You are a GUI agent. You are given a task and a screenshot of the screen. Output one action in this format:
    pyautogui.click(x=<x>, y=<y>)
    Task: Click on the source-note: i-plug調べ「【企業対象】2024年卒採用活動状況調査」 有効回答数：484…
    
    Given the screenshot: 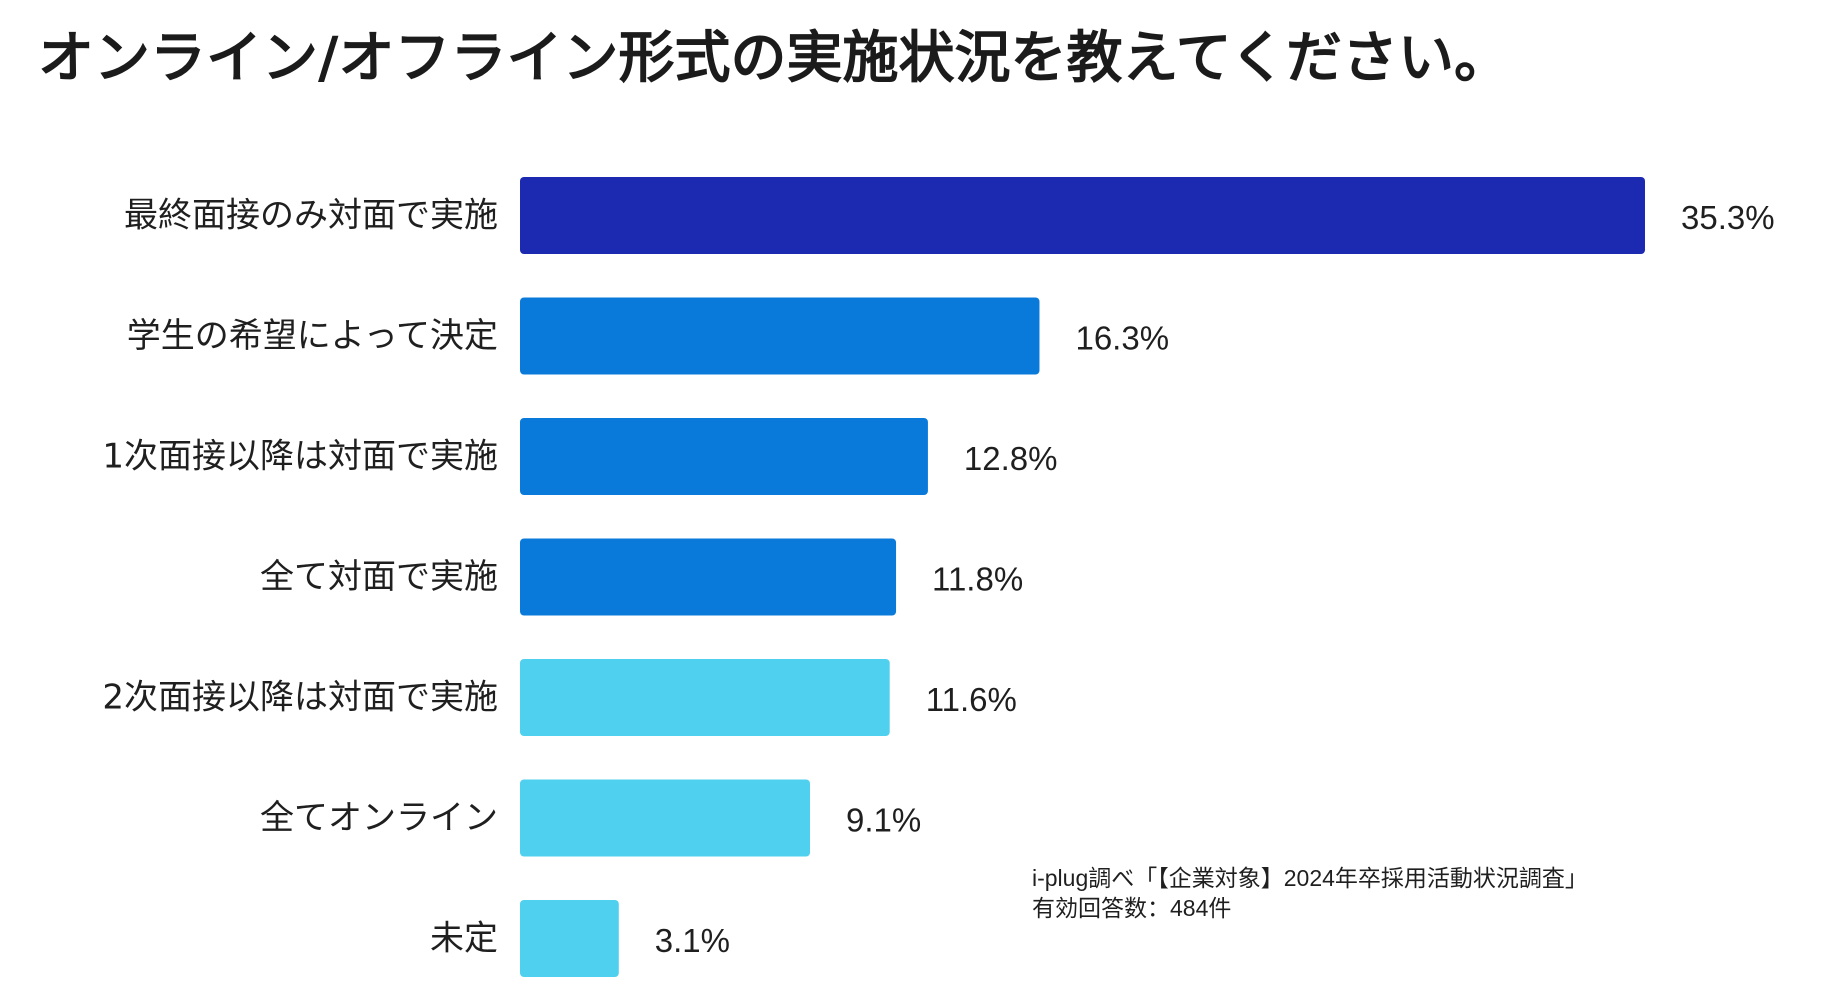 What is the action you would take?
    pyautogui.click(x=1310, y=893)
    